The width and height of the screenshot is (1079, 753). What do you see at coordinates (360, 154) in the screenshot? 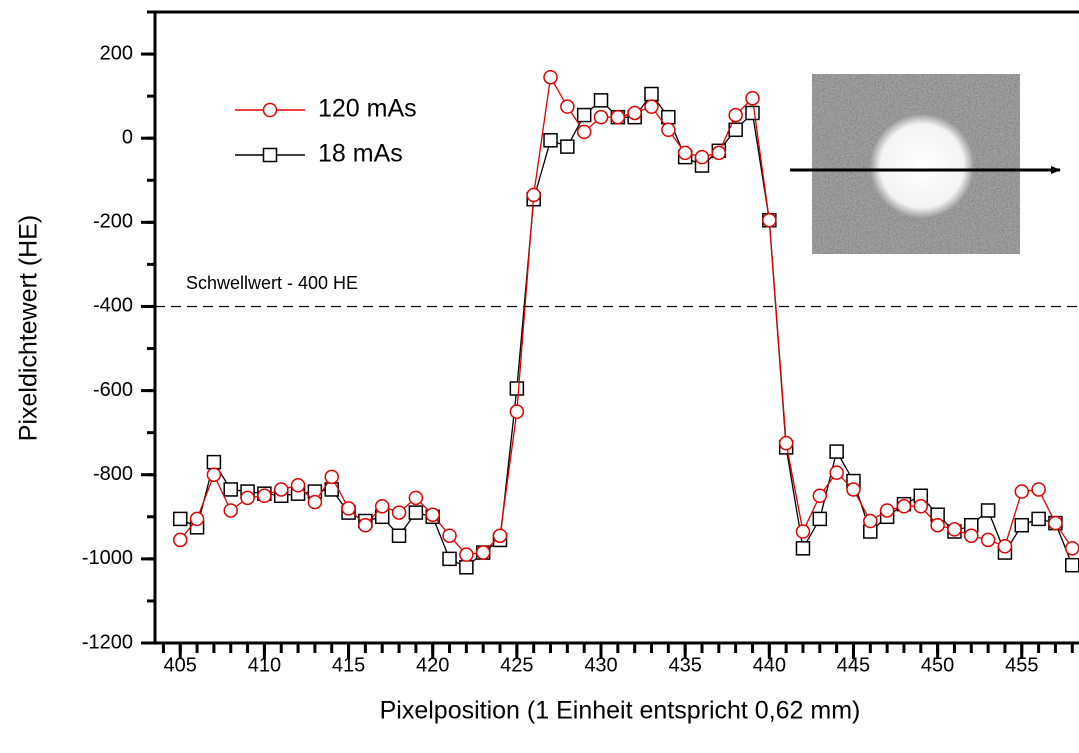
I see `legend-label: 18 mAs` at bounding box center [360, 154].